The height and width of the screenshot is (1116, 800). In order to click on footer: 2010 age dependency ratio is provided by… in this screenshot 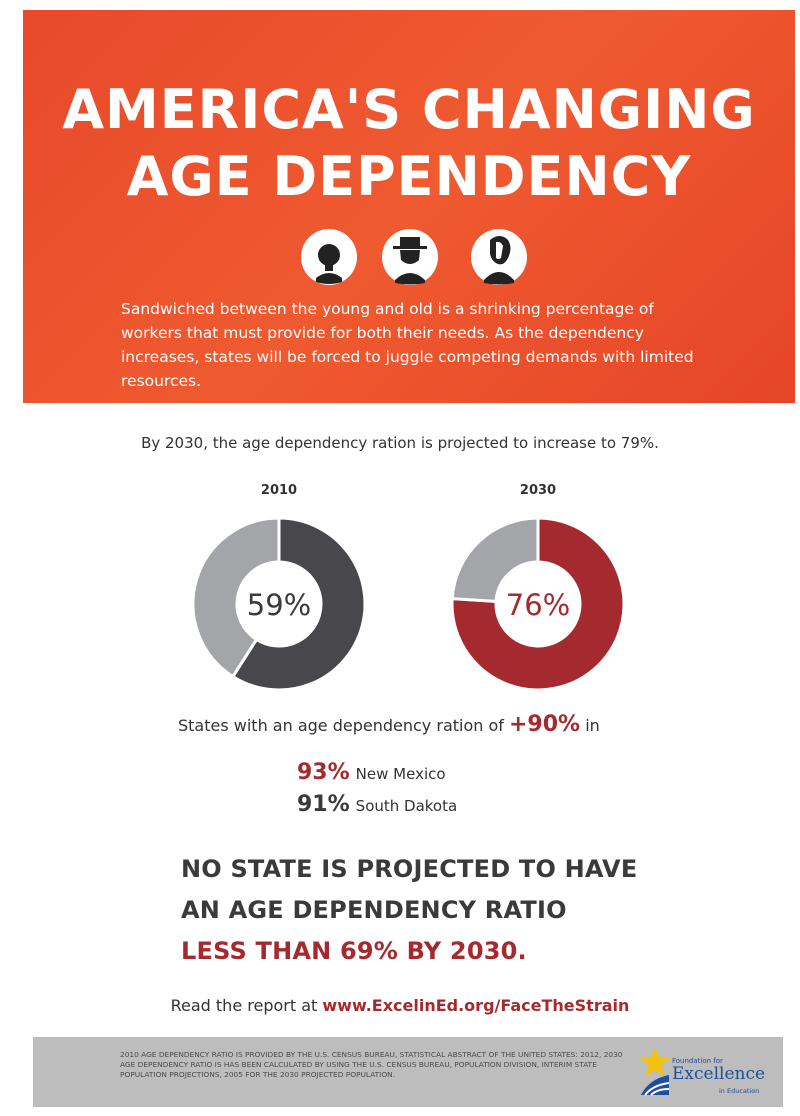, I will do `click(408, 1072)`.